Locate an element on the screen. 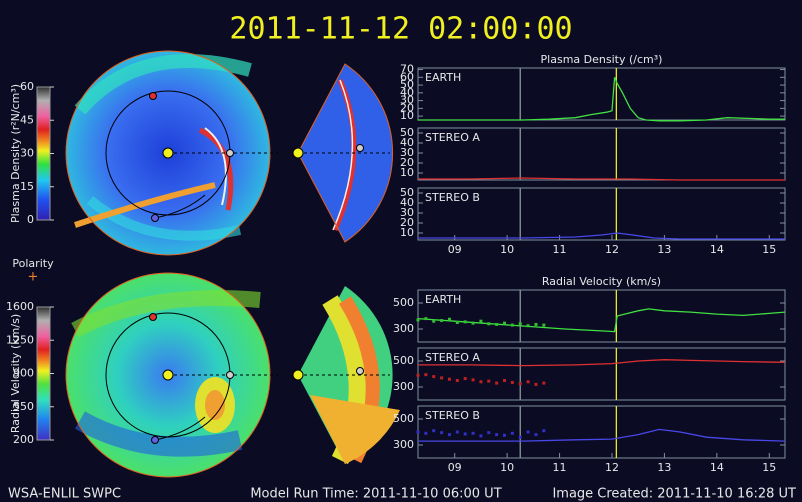 The image size is (802, 502). x-tick-label: 13 is located at coordinates (664, 467).